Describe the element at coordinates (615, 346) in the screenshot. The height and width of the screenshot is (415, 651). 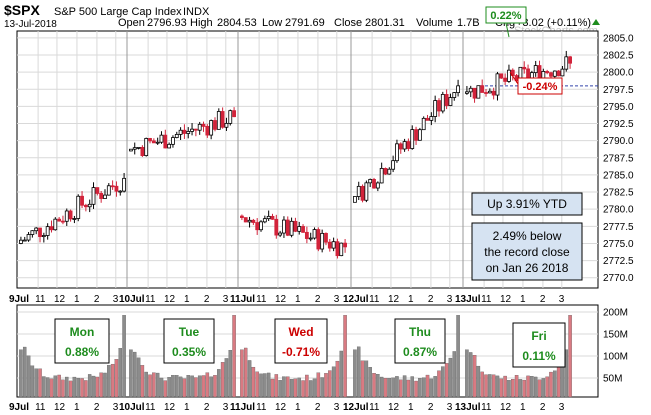
I see `volume-axis: 200M 150M 100M 50M` at that location.